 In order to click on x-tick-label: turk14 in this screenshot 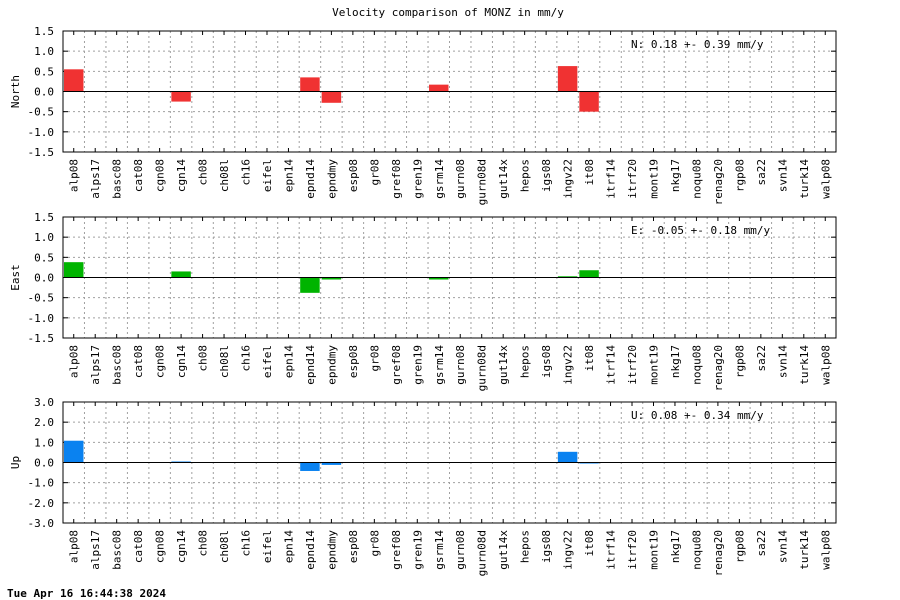, I will do `click(804, 365)`.